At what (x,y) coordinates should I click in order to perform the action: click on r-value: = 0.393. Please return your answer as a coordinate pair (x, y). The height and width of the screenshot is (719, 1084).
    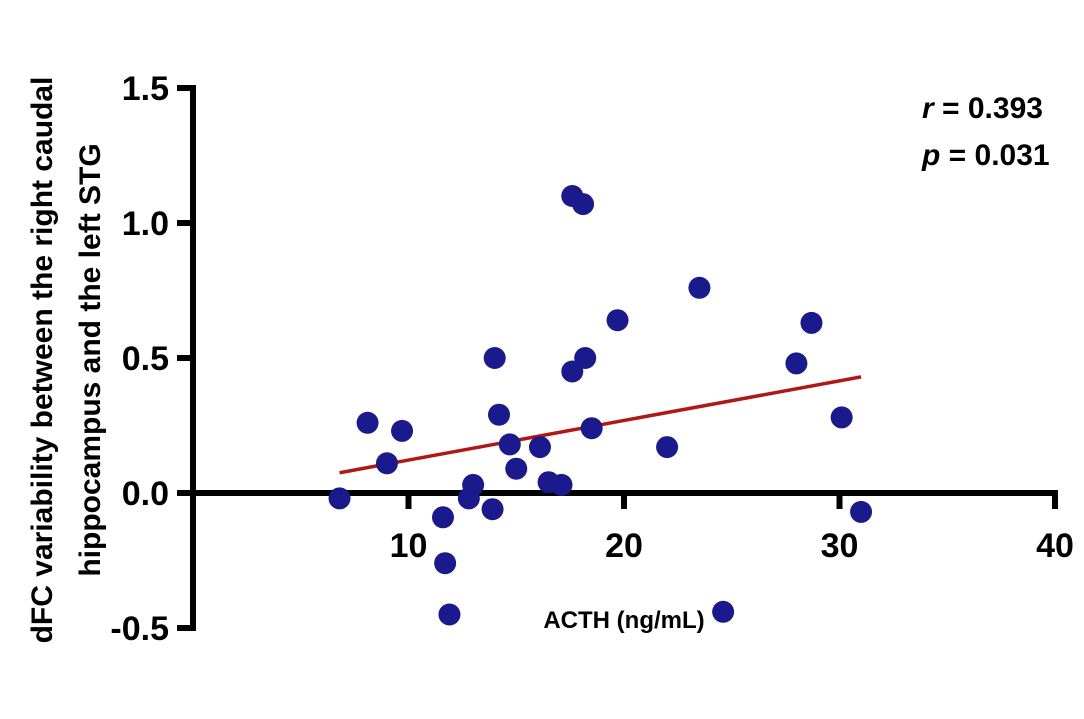
    Looking at the image, I should click on (988, 108).